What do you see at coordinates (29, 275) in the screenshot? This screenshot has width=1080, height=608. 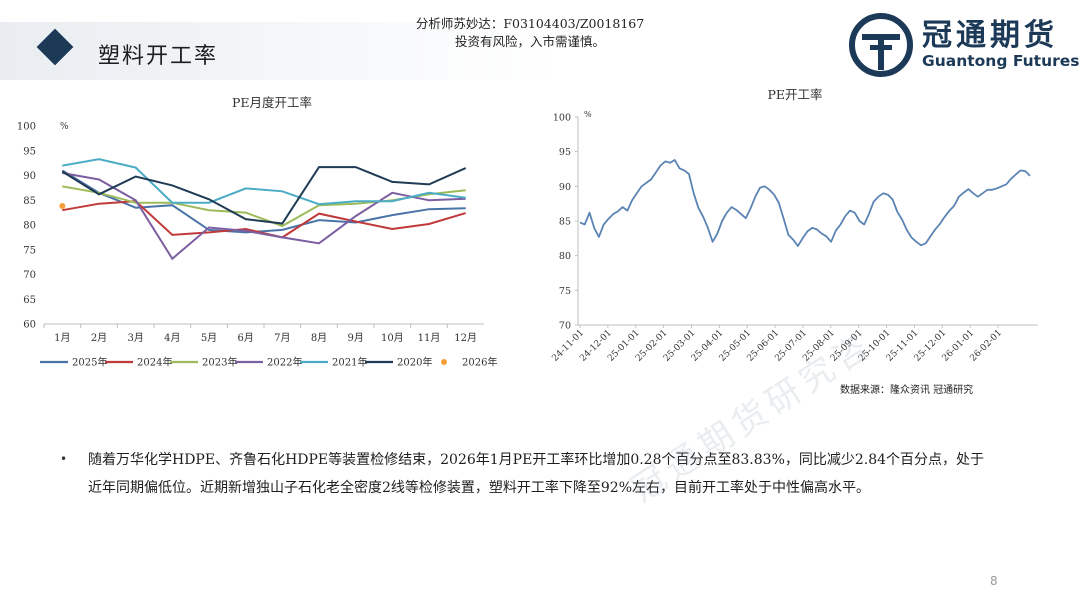 I see `chart1-y-tick: 70` at bounding box center [29, 275].